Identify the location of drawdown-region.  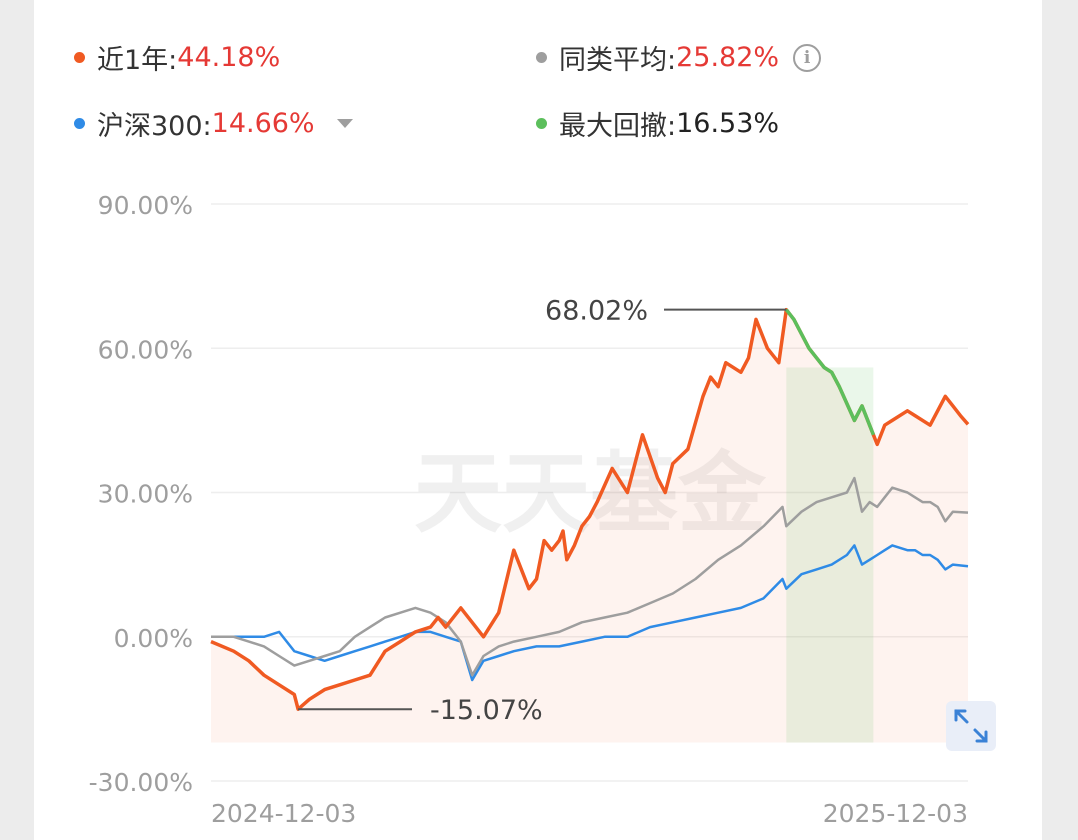
(830, 555).